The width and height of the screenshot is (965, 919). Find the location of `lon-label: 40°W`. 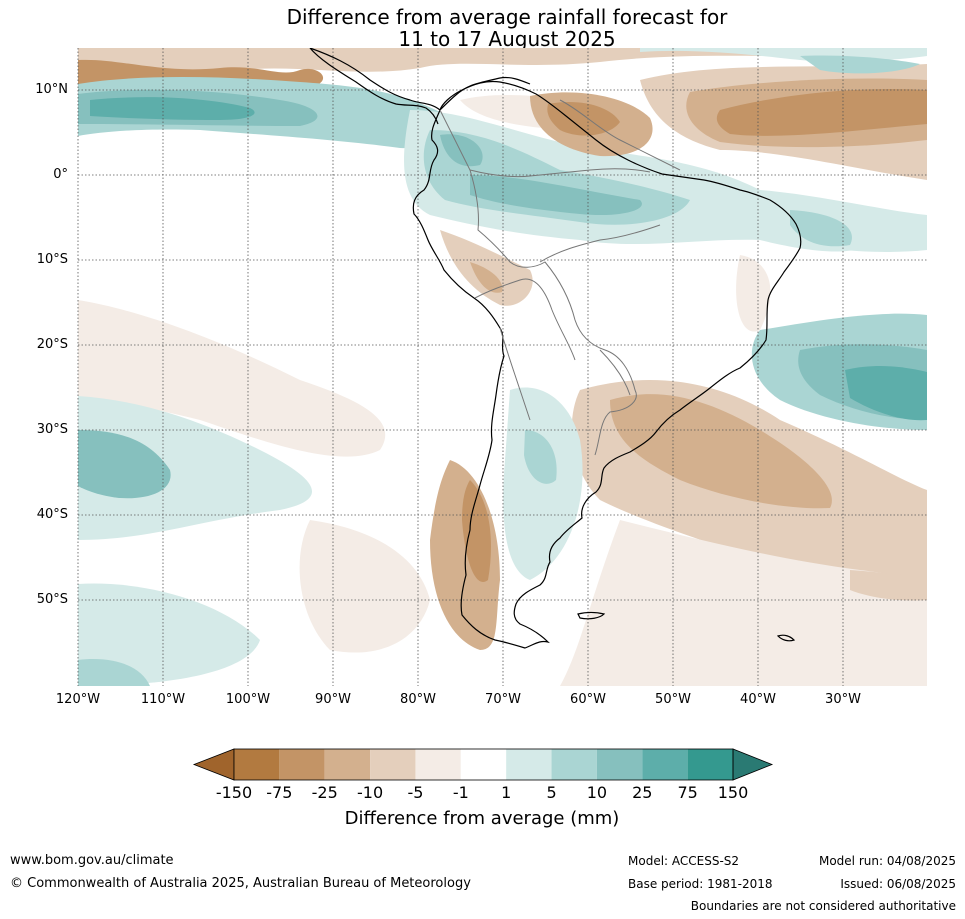

lon-label: 40°W is located at coordinates (758, 699).